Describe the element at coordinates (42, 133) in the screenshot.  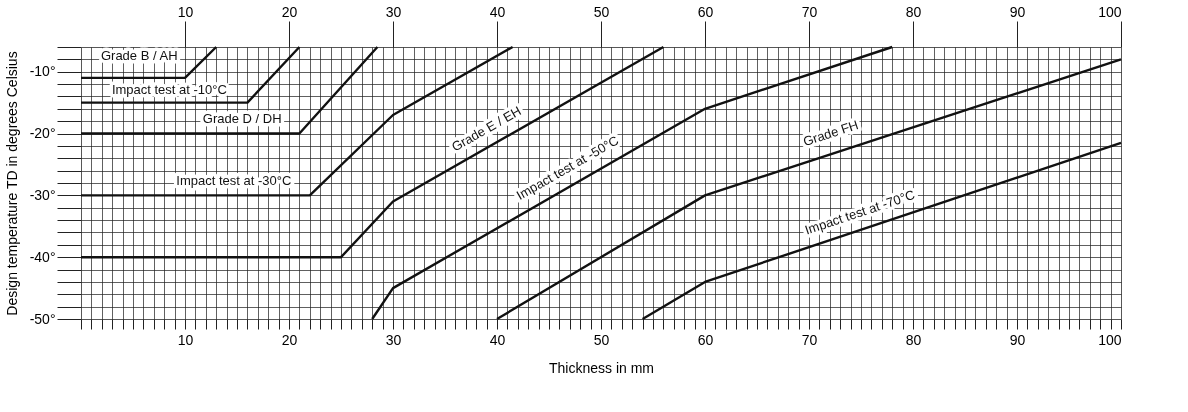
I see `y-tick-label: -20°` at that location.